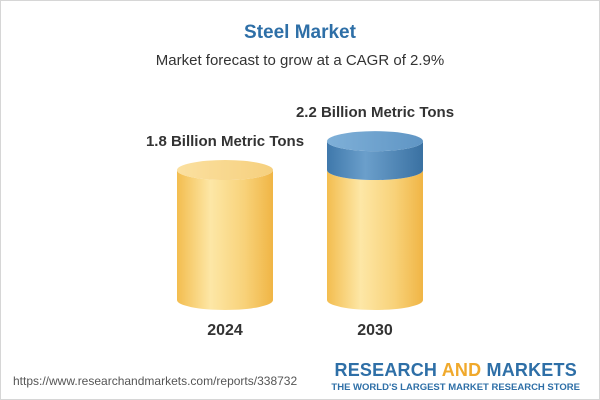  Describe the element at coordinates (225, 330) in the screenshot. I see `x-tick-label-2024: 2024` at that location.